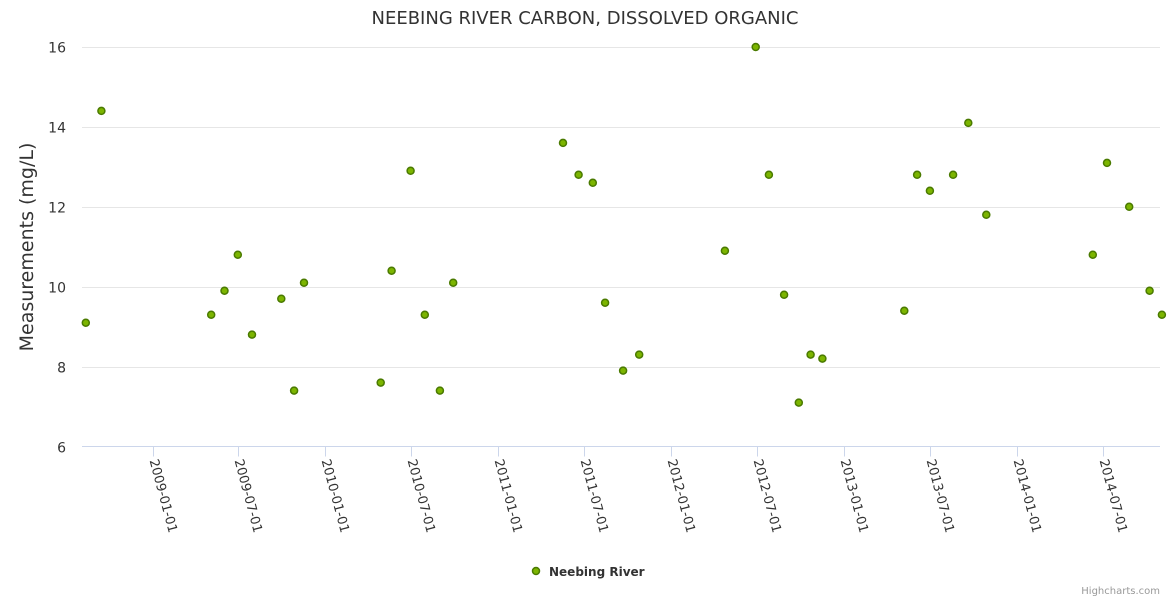  Describe the element at coordinates (57, 209) in the screenshot. I see `y-tick-label: 12` at that location.